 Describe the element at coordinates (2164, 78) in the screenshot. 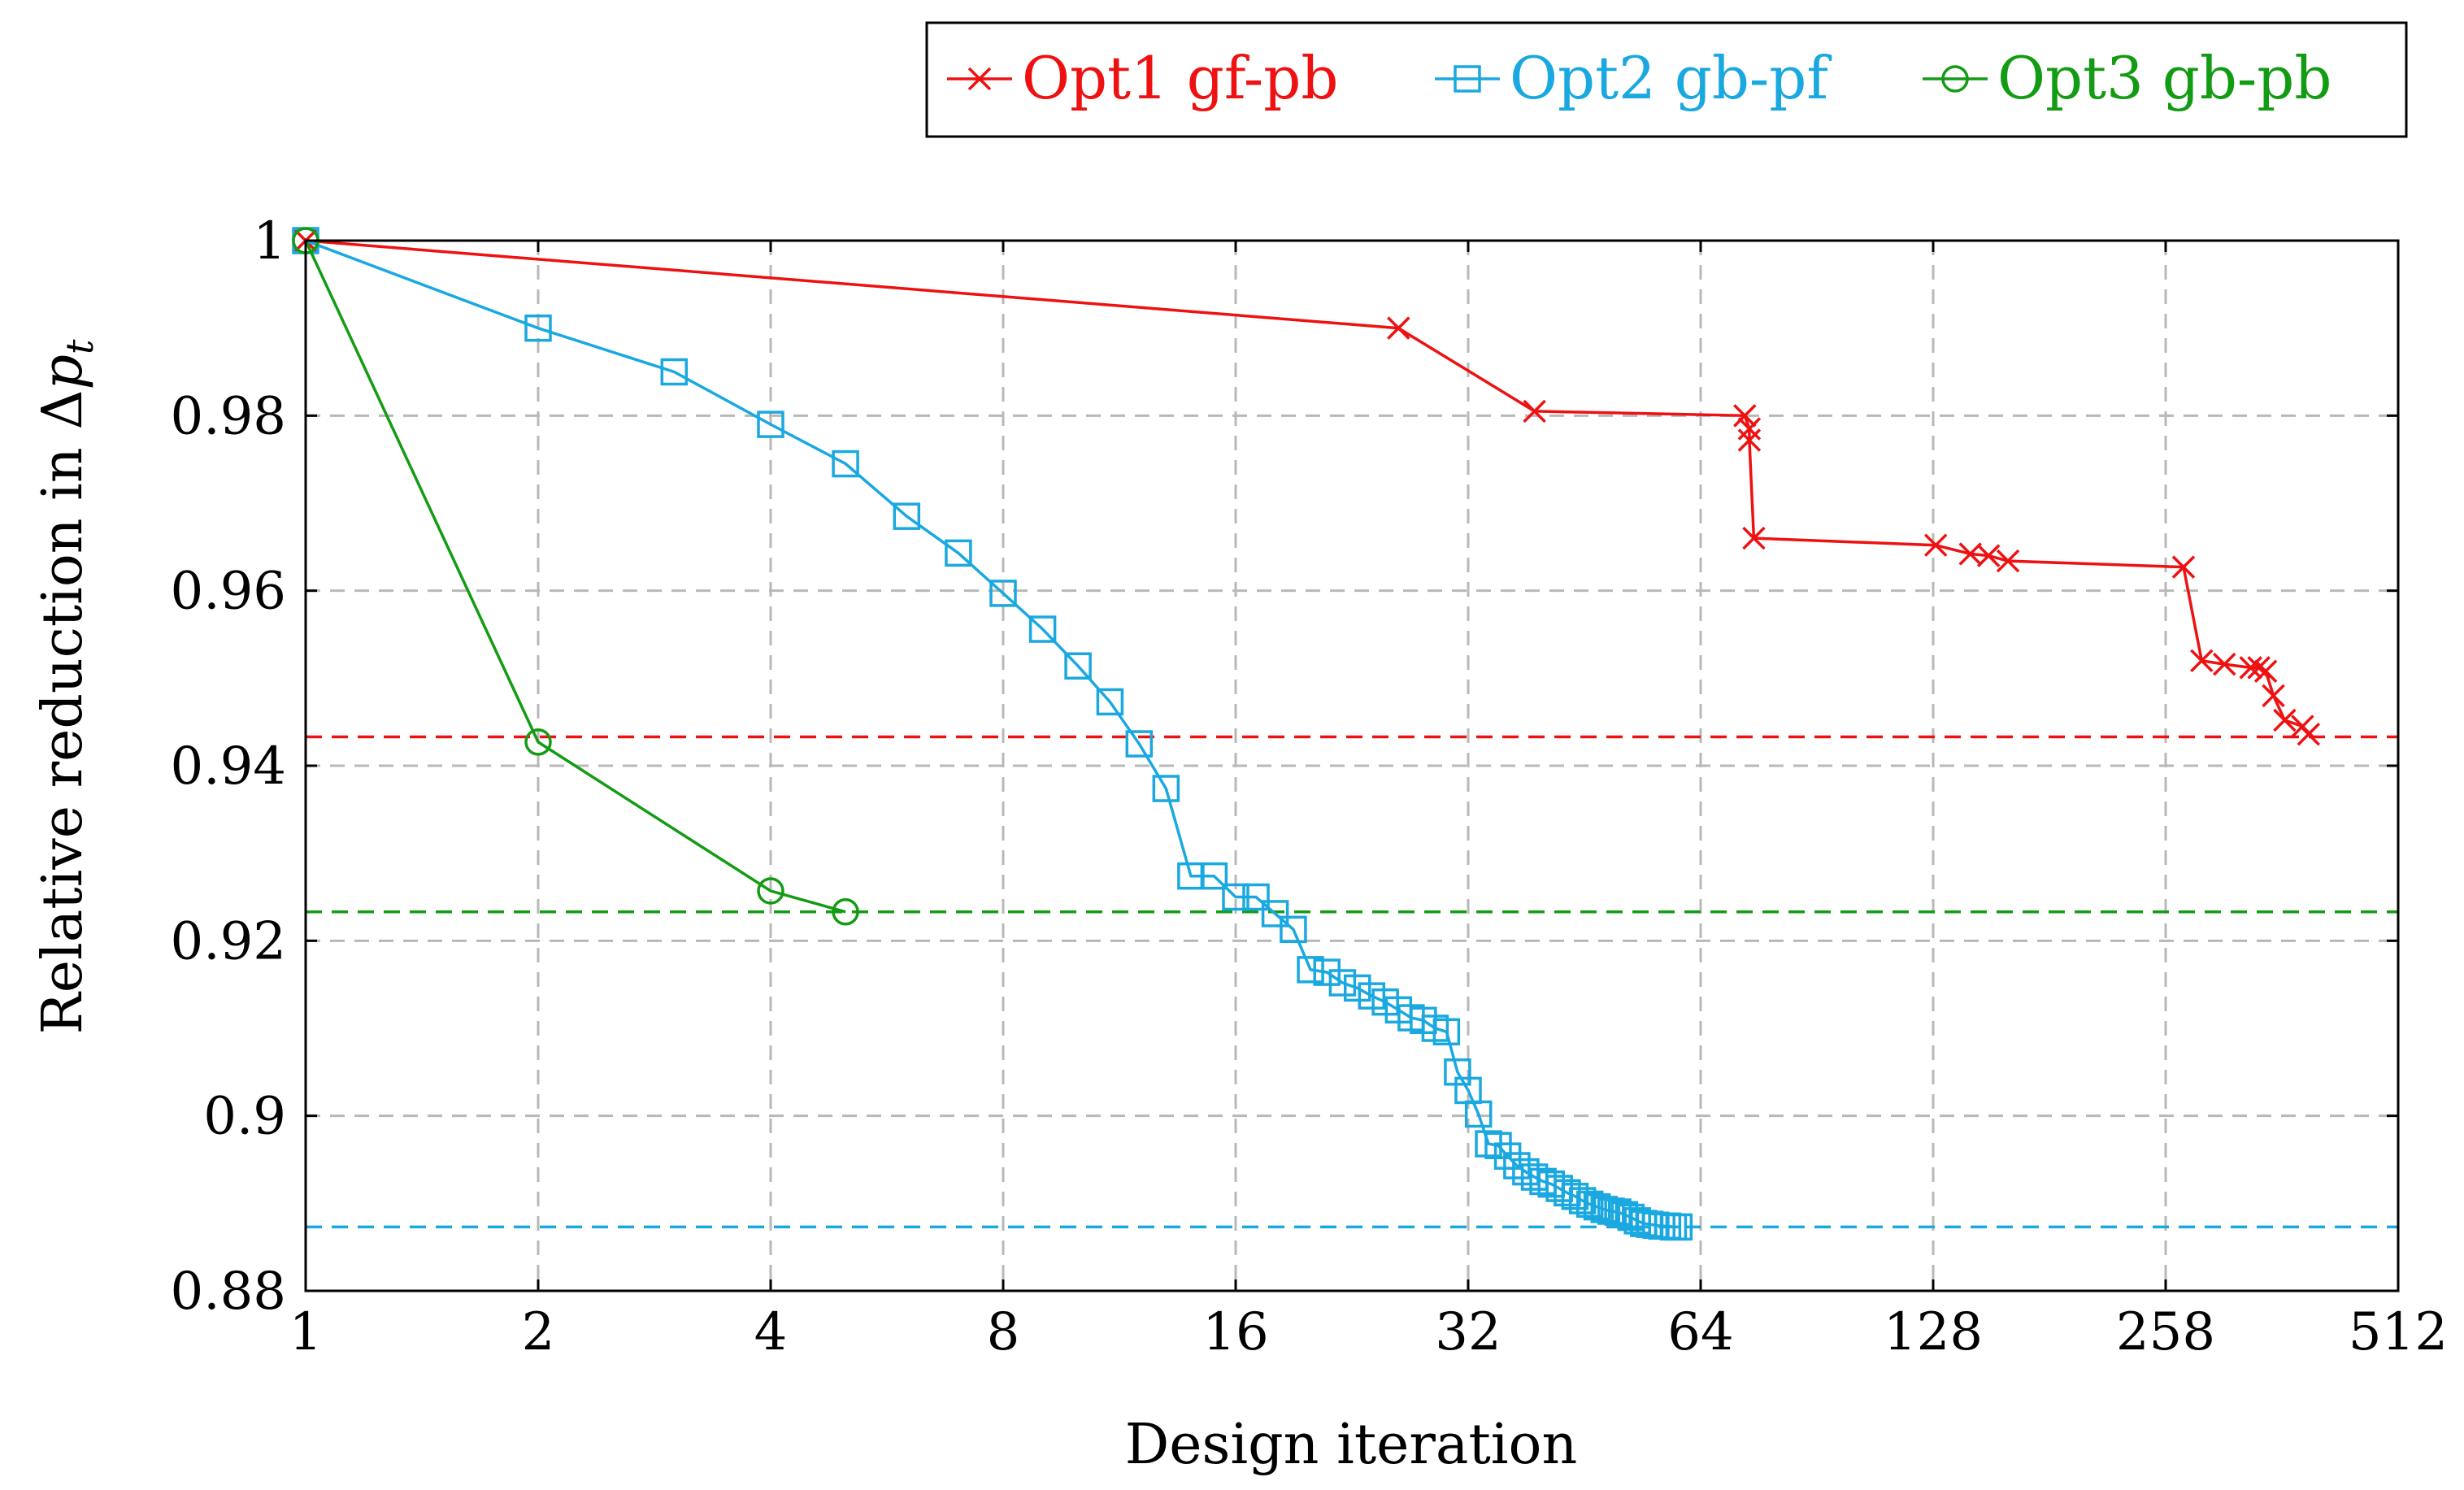

I see `legend-label: Opt3 gb-pb` at that location.